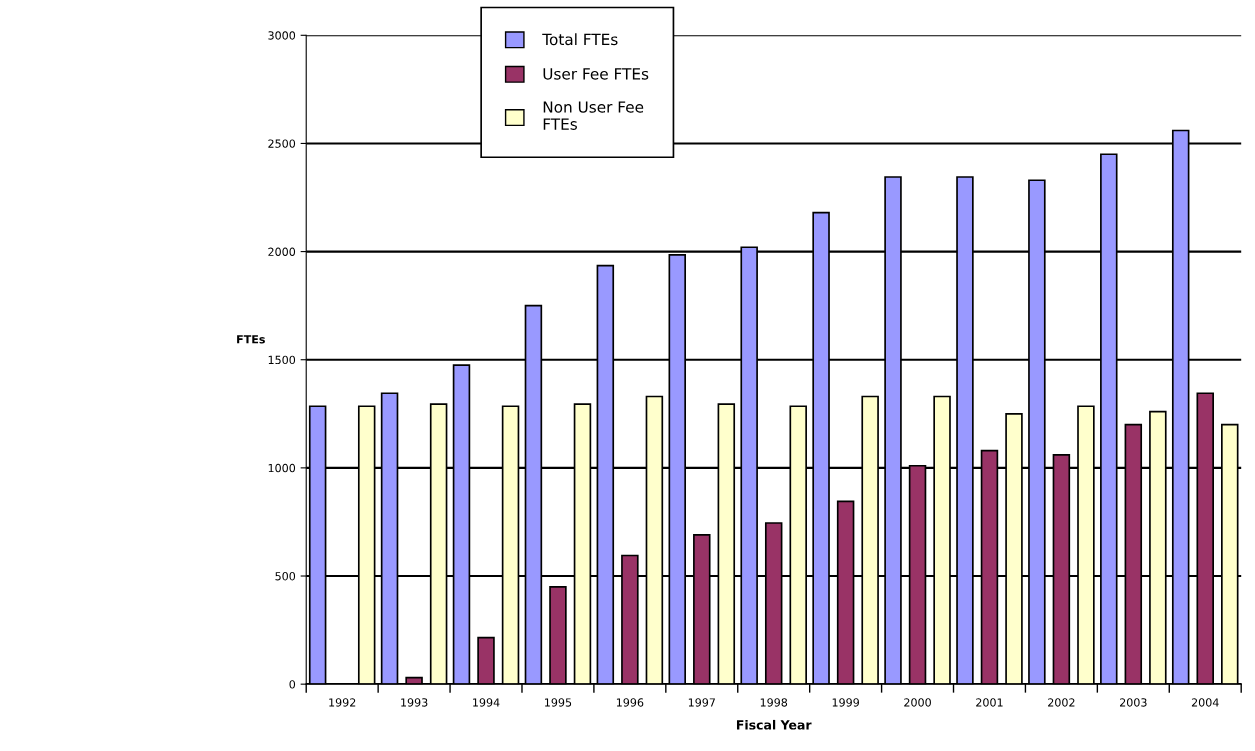  Describe the element at coordinates (282, 143) in the screenshot. I see `y-tick-label: 2500` at that location.